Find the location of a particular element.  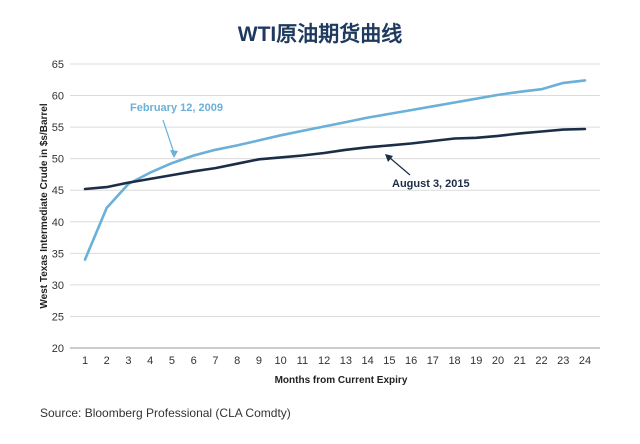

y-tick-label: 60 is located at coordinates (58, 97).